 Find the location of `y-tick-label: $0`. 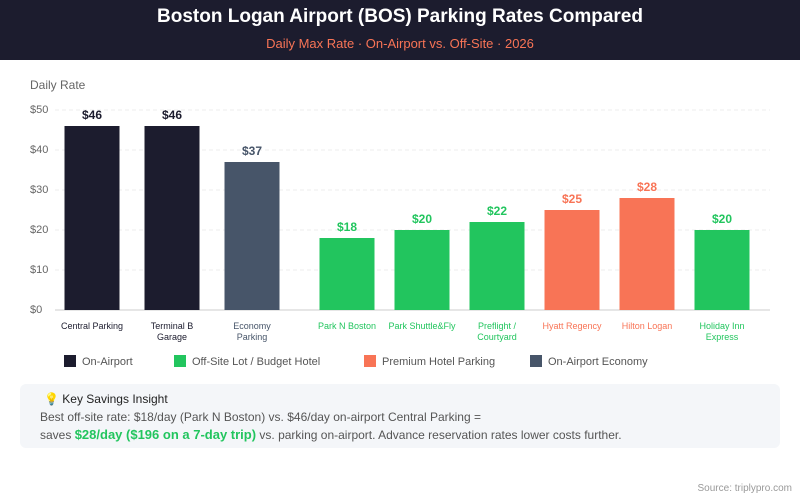

y-tick-label: $0 is located at coordinates (36, 310).